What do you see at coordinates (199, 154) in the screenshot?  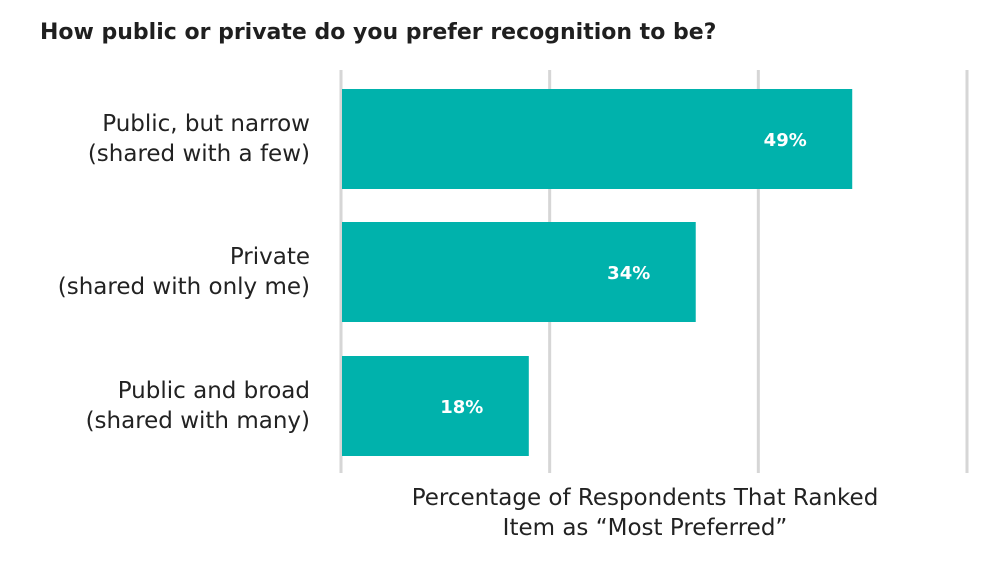 I see `category-label-0-line-1: (shared with a few)` at bounding box center [199, 154].